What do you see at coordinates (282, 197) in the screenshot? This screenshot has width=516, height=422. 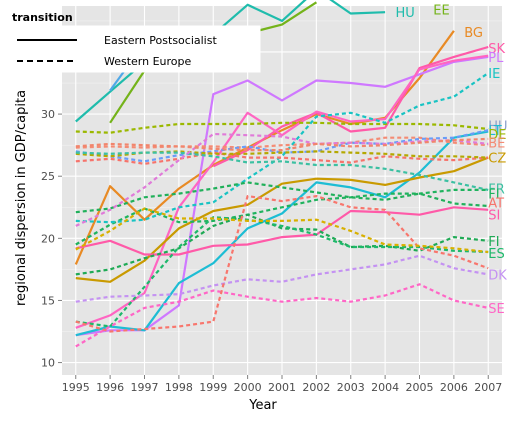 I see `series-line-es` at bounding box center [282, 197].